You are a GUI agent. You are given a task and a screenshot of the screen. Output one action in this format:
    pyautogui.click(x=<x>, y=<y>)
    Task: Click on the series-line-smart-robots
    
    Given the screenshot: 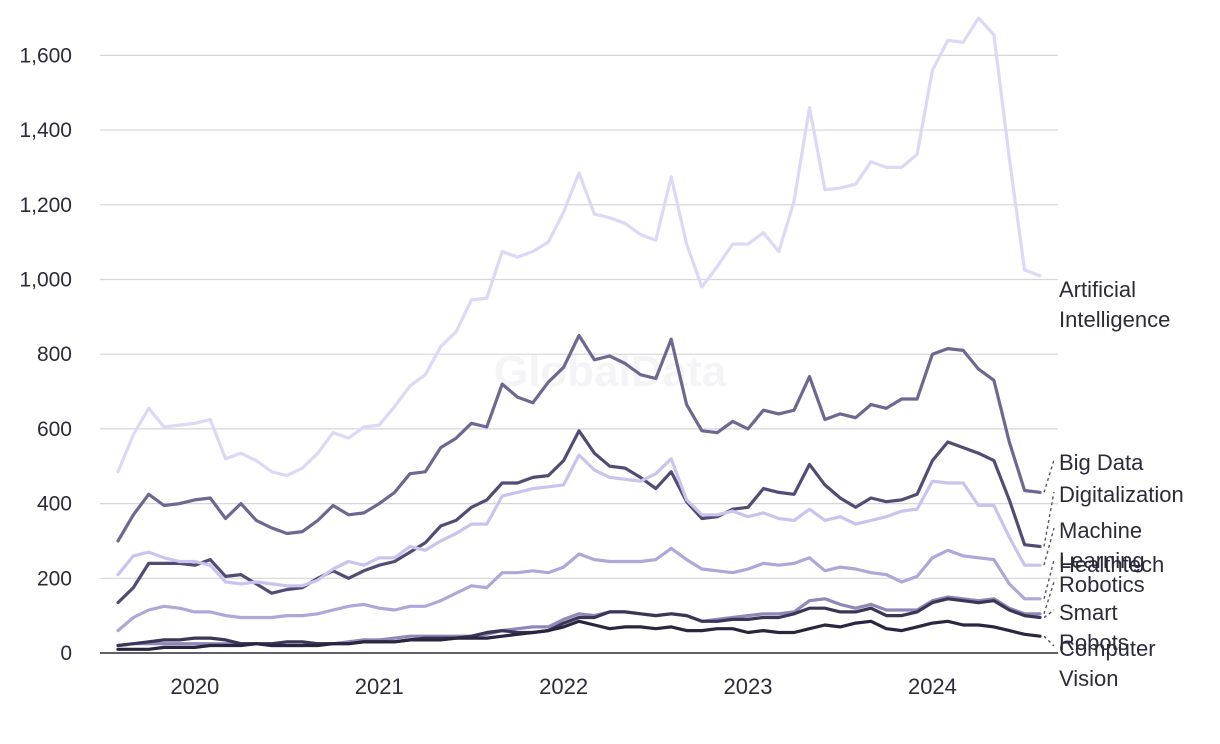 What is the action you would take?
    pyautogui.click(x=579, y=622)
    